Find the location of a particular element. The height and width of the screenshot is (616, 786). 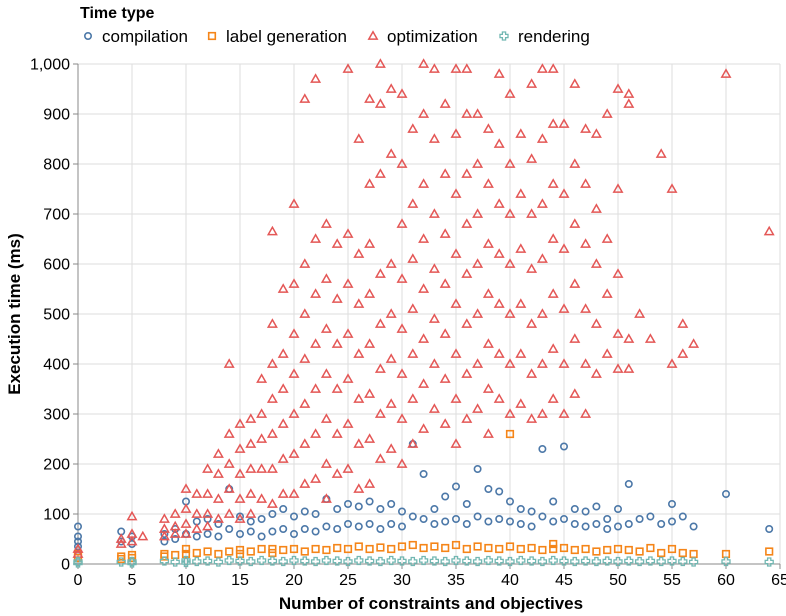

x-tick-label: 5 is located at coordinates (132, 580).